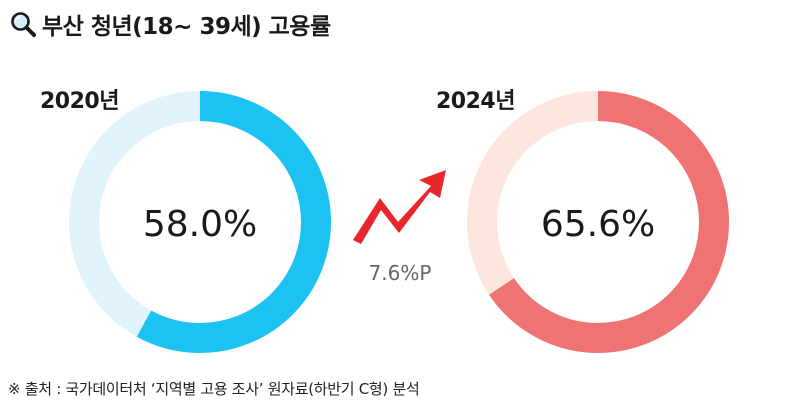 This screenshot has height=414, width=800. Describe the element at coordinates (400, 273) in the screenshot. I see `change-label: 7.6%P` at that location.